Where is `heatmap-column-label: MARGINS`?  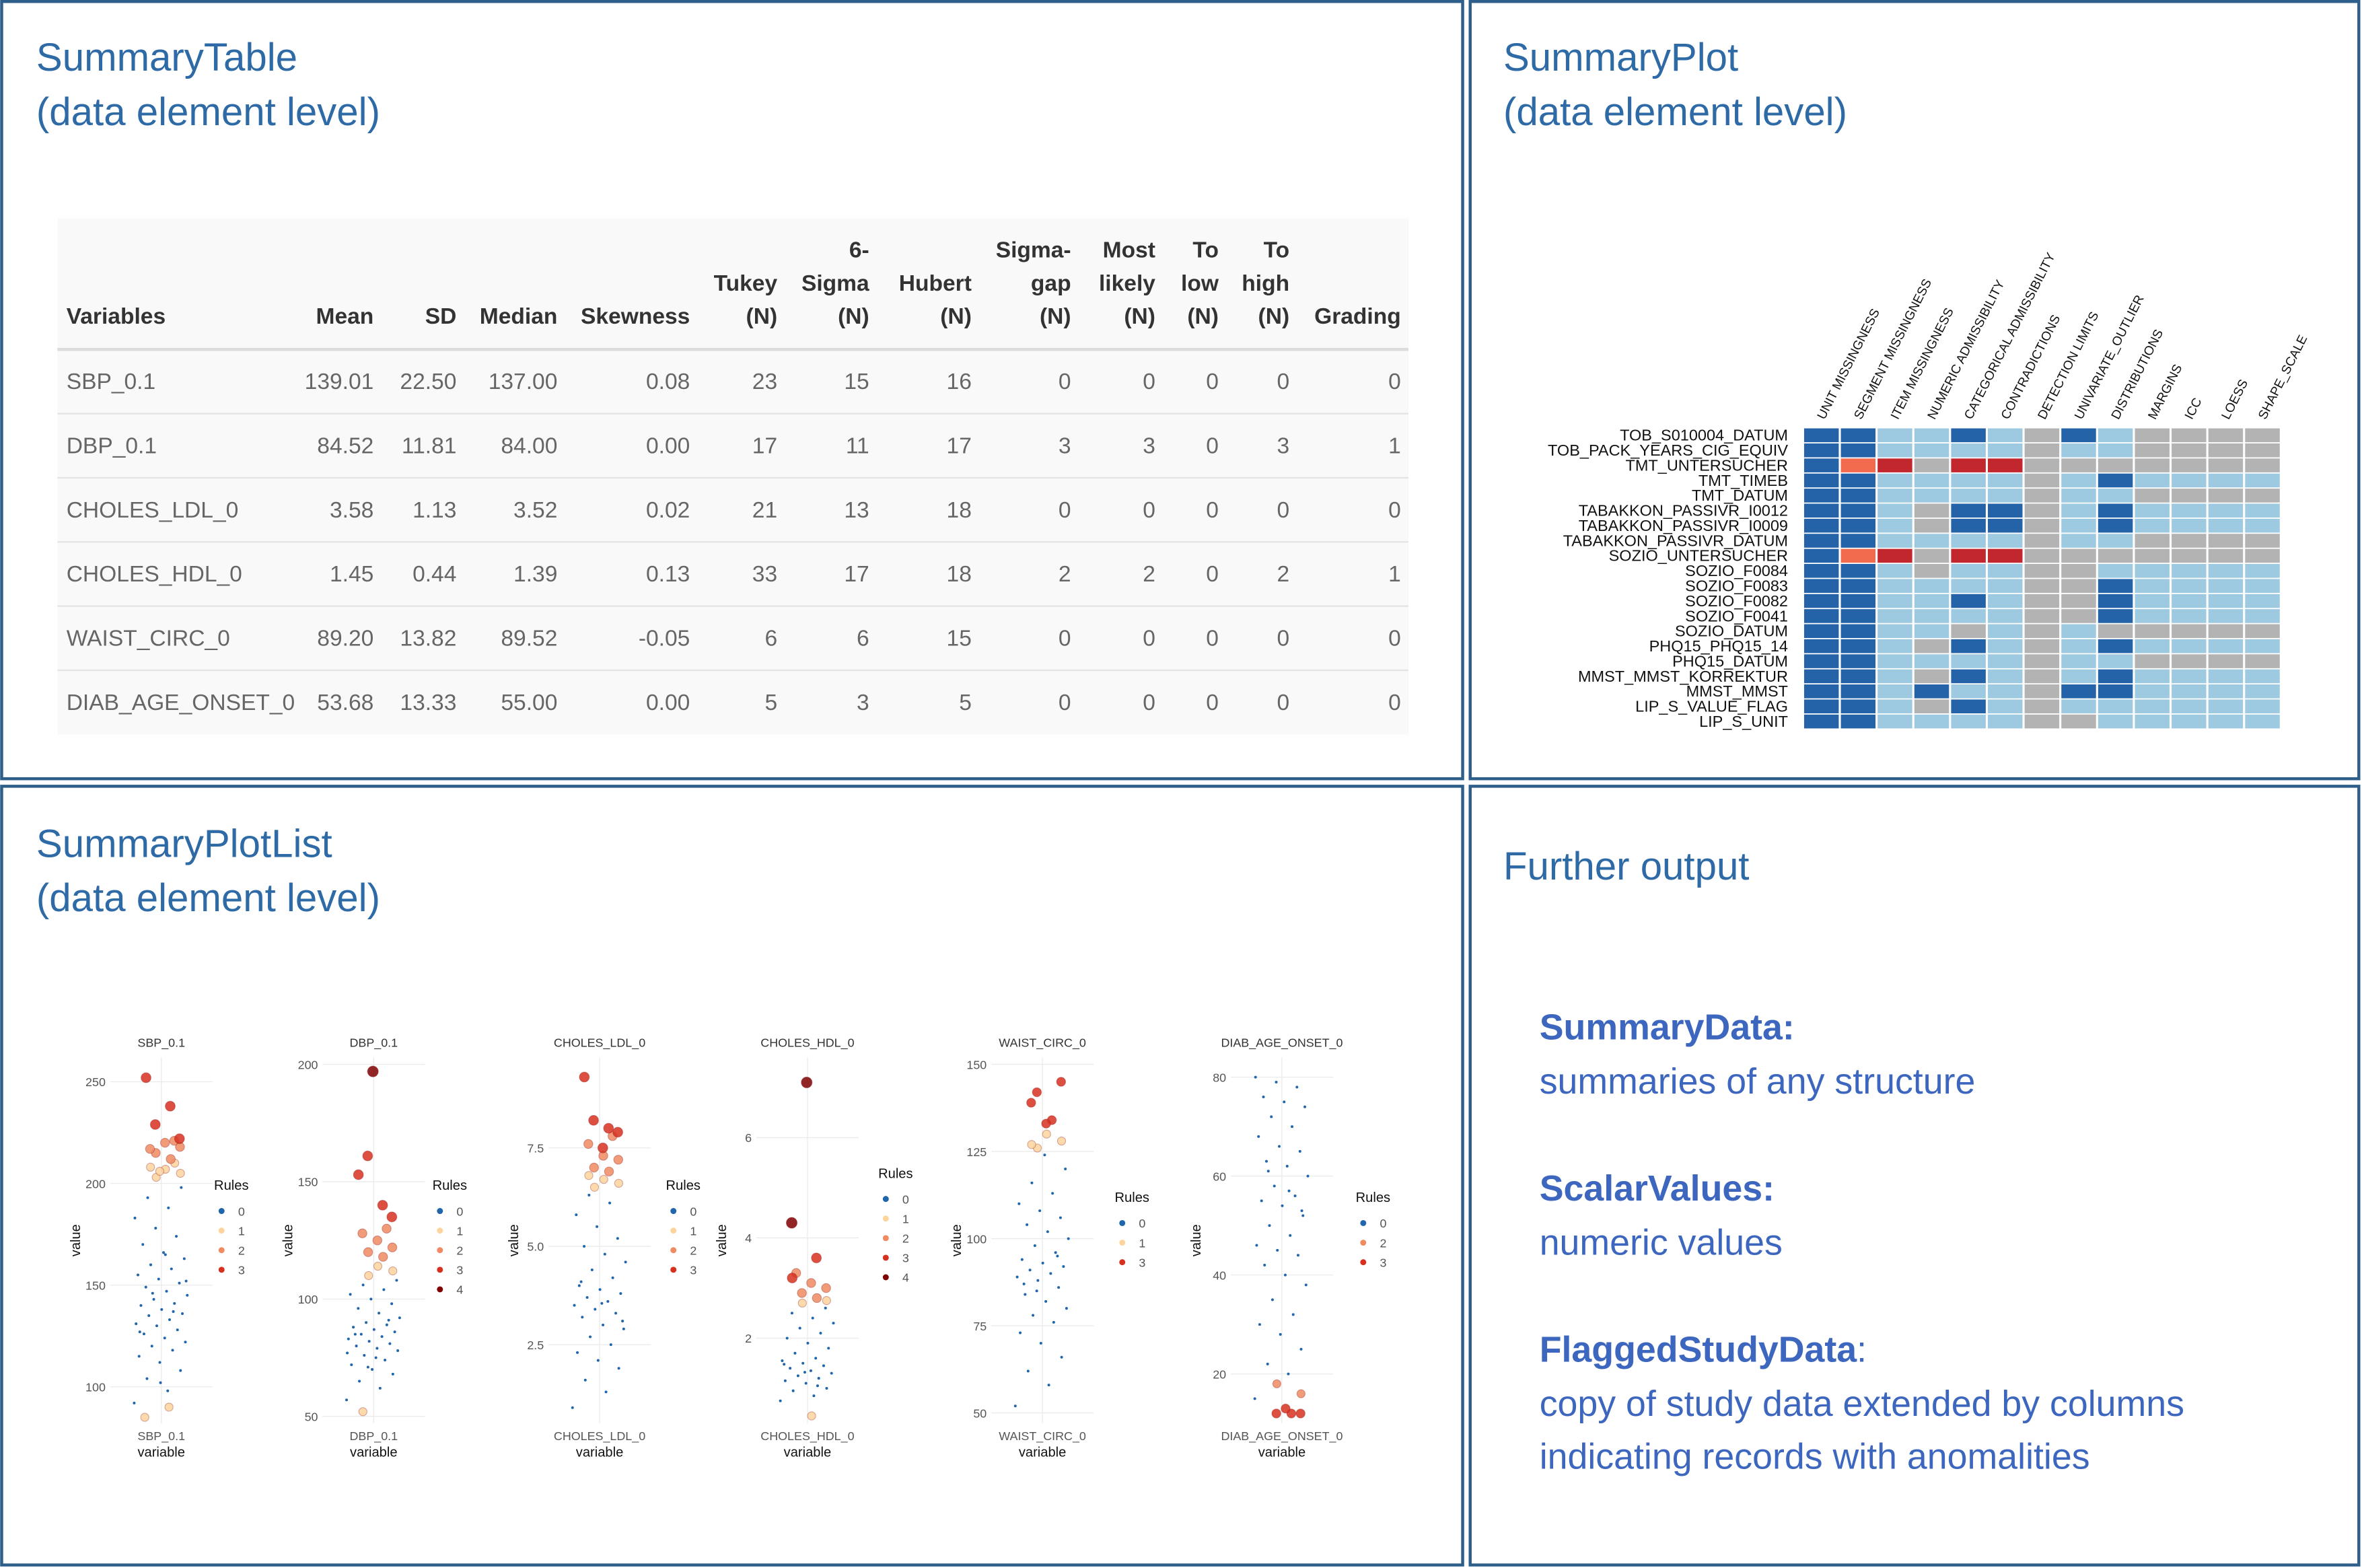
heatmap-column-label: MARGINS is located at coordinates (2165, 392).